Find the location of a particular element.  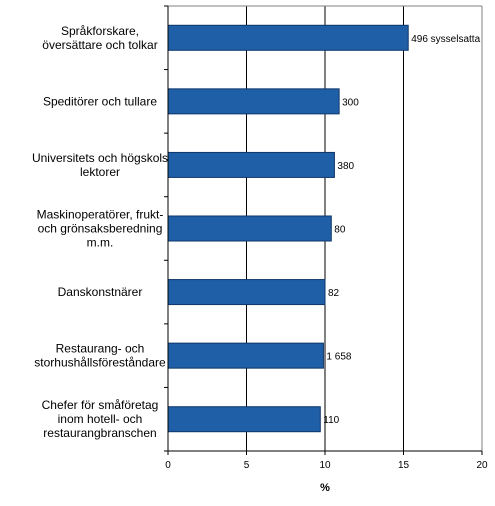

data-label: 300 is located at coordinates (350, 102).